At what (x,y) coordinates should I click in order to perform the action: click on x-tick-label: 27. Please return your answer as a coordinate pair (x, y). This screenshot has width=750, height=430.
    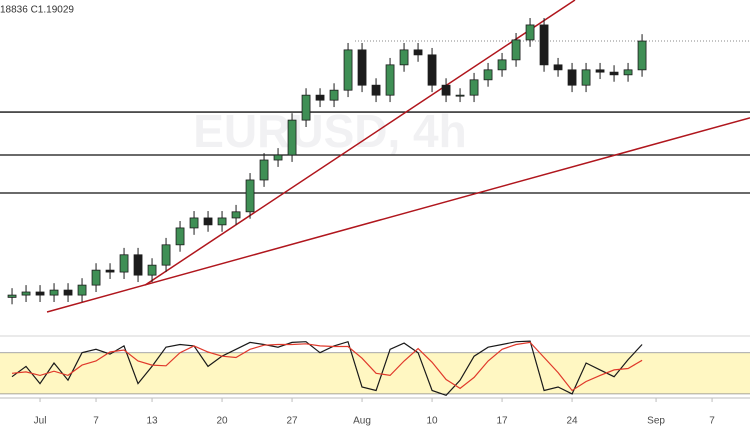
    Looking at the image, I should click on (292, 421).